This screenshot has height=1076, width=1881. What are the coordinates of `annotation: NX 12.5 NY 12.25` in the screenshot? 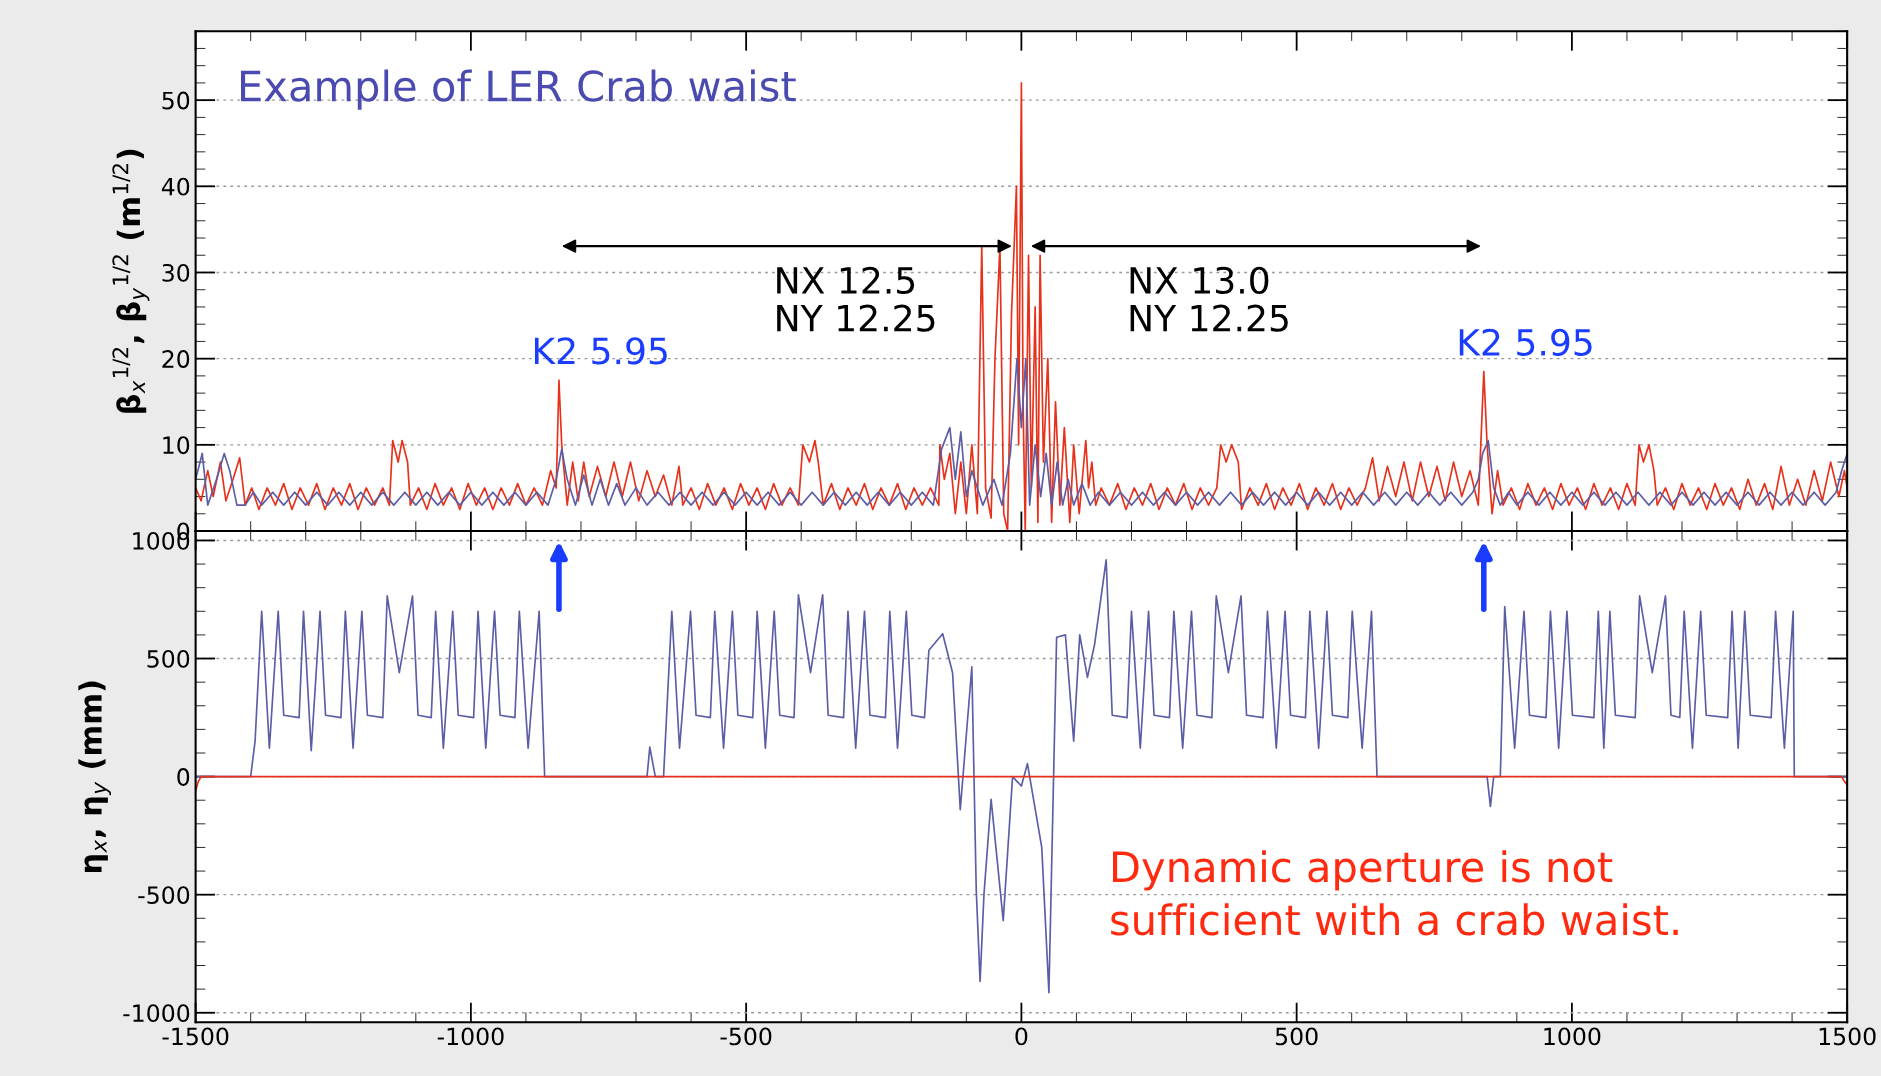 It's located at (856, 299).